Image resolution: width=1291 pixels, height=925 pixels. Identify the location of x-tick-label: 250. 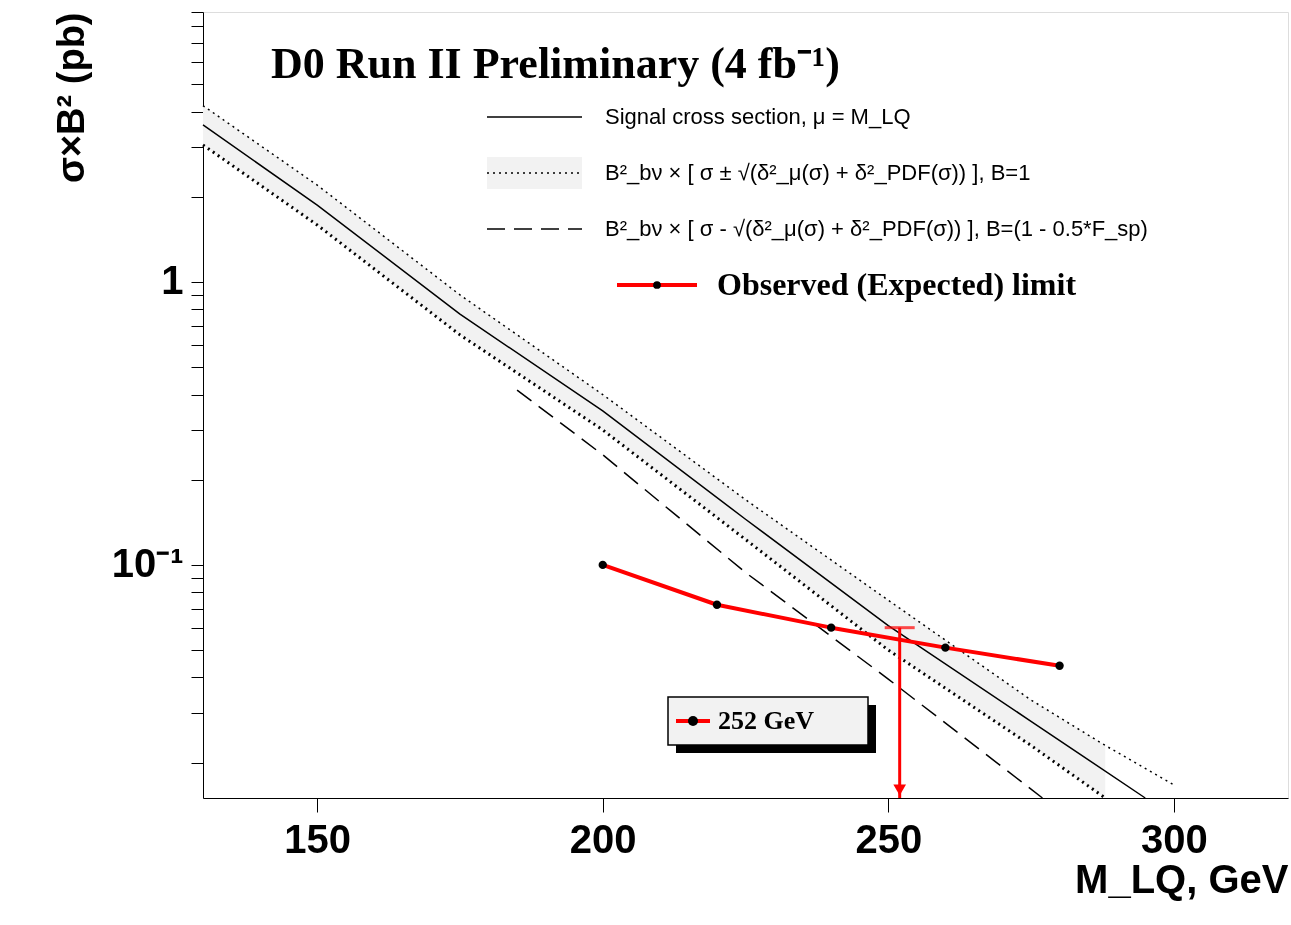
(889, 838).